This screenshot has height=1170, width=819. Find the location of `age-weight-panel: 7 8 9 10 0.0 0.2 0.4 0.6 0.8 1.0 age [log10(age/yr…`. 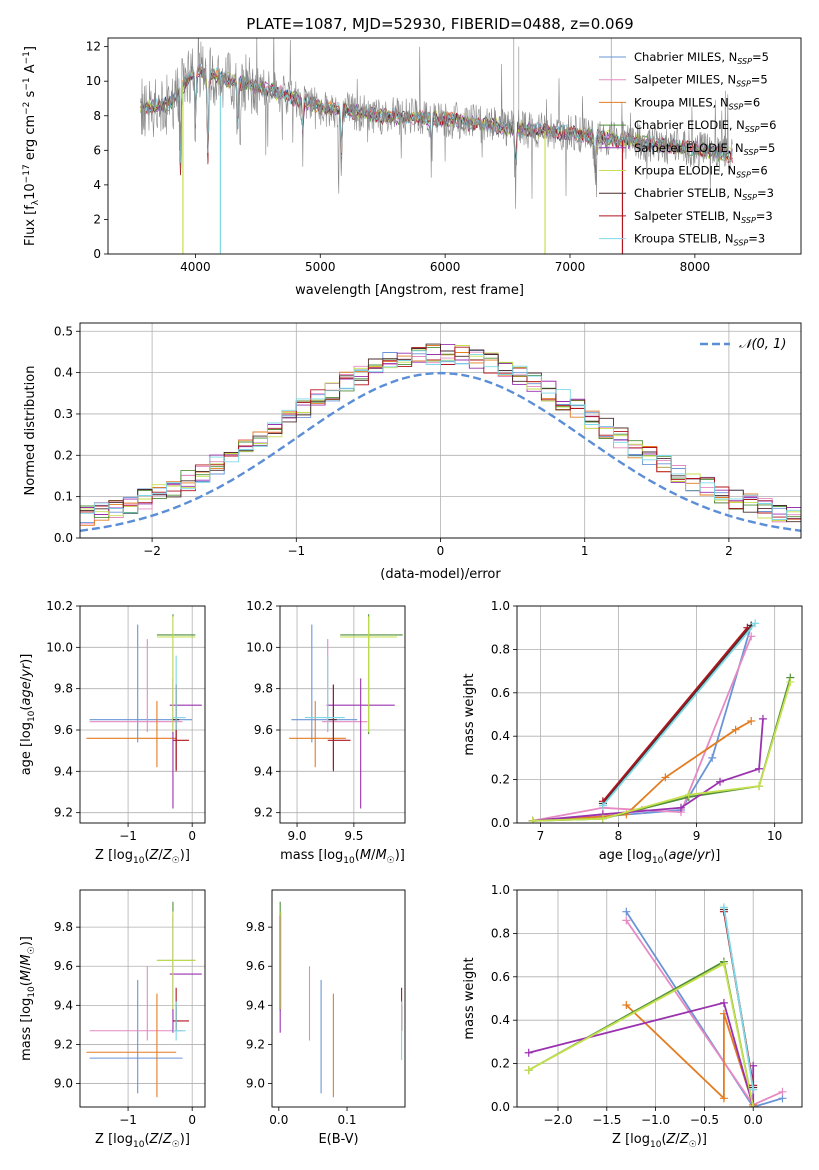

age-weight-panel: 7 8 9 10 0.0 0.2 0.4 0.6 0.8 1.0 age [log10(age/yr… is located at coordinates (632, 732).